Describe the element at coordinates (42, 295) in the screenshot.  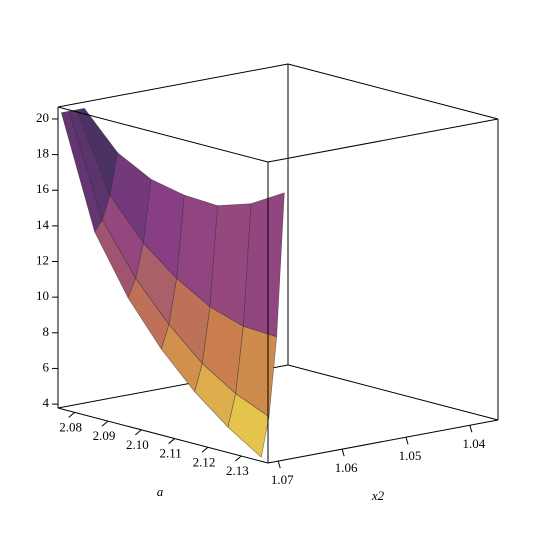
I see `z-tick-label: 10` at that location.